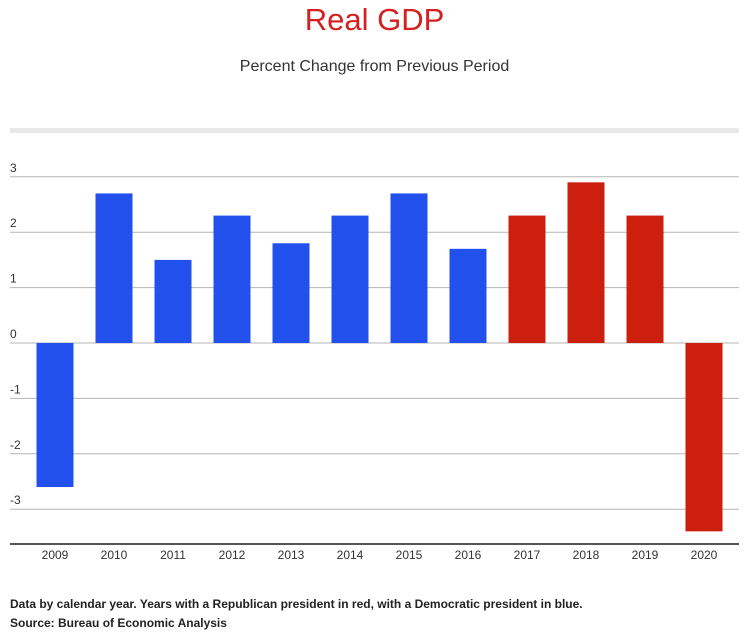  I want to click on y-tick-label: -1, so click(15, 389).